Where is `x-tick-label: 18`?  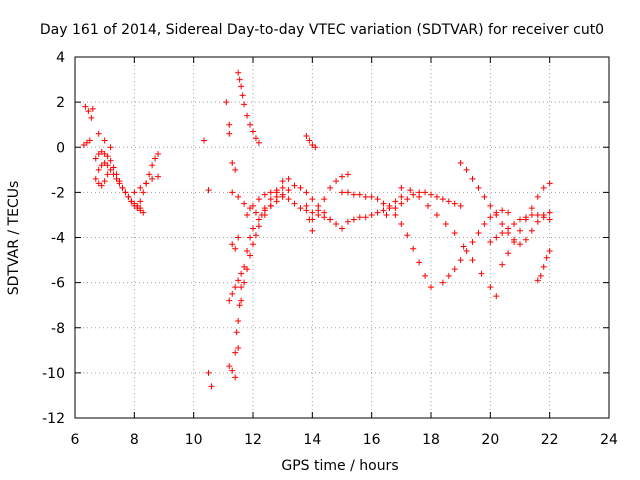
x-tick-label: 18 is located at coordinates (431, 440).